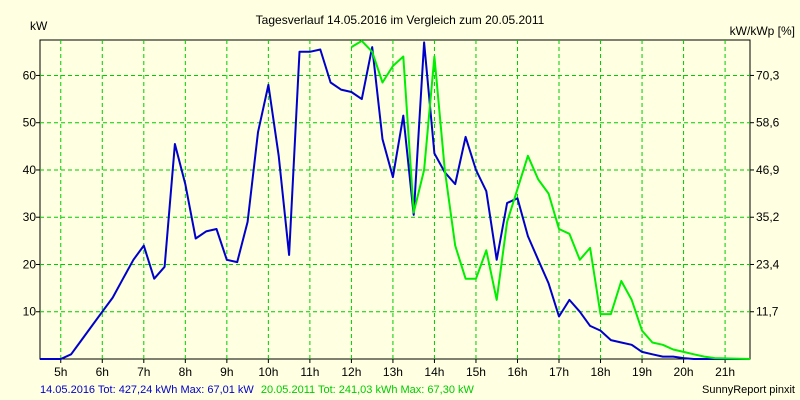  I want to click on x-tick-label-21h: 21h, so click(725, 372).